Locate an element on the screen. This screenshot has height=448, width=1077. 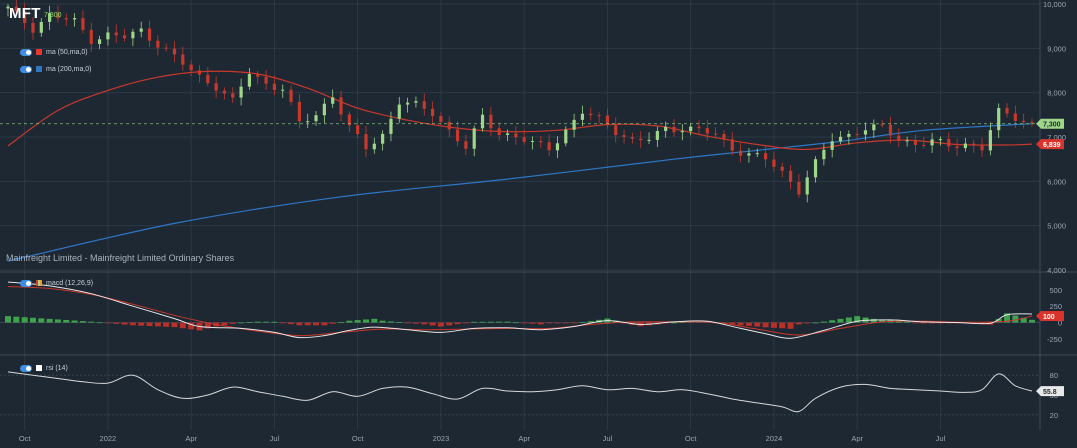
last-price-badge-bg is located at coordinates (1050, 123).